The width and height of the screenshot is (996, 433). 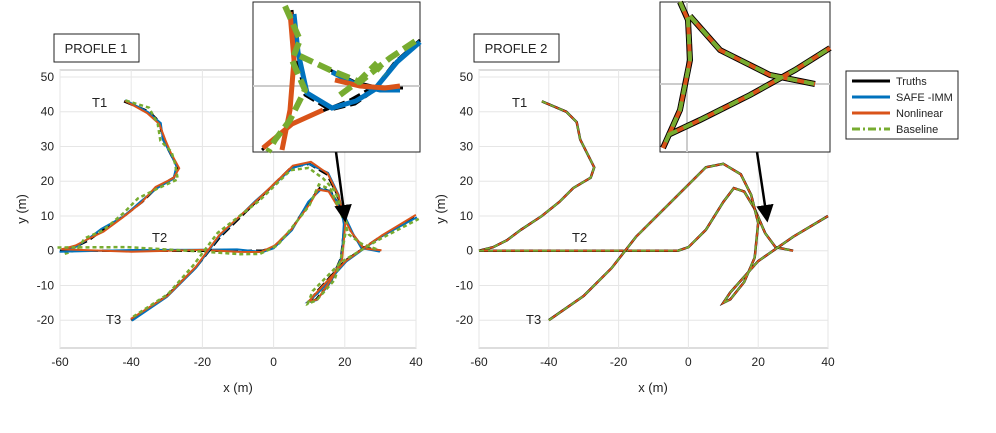 What do you see at coordinates (579, 237) in the screenshot?
I see `plot-2-annotation-t2: T2` at bounding box center [579, 237].